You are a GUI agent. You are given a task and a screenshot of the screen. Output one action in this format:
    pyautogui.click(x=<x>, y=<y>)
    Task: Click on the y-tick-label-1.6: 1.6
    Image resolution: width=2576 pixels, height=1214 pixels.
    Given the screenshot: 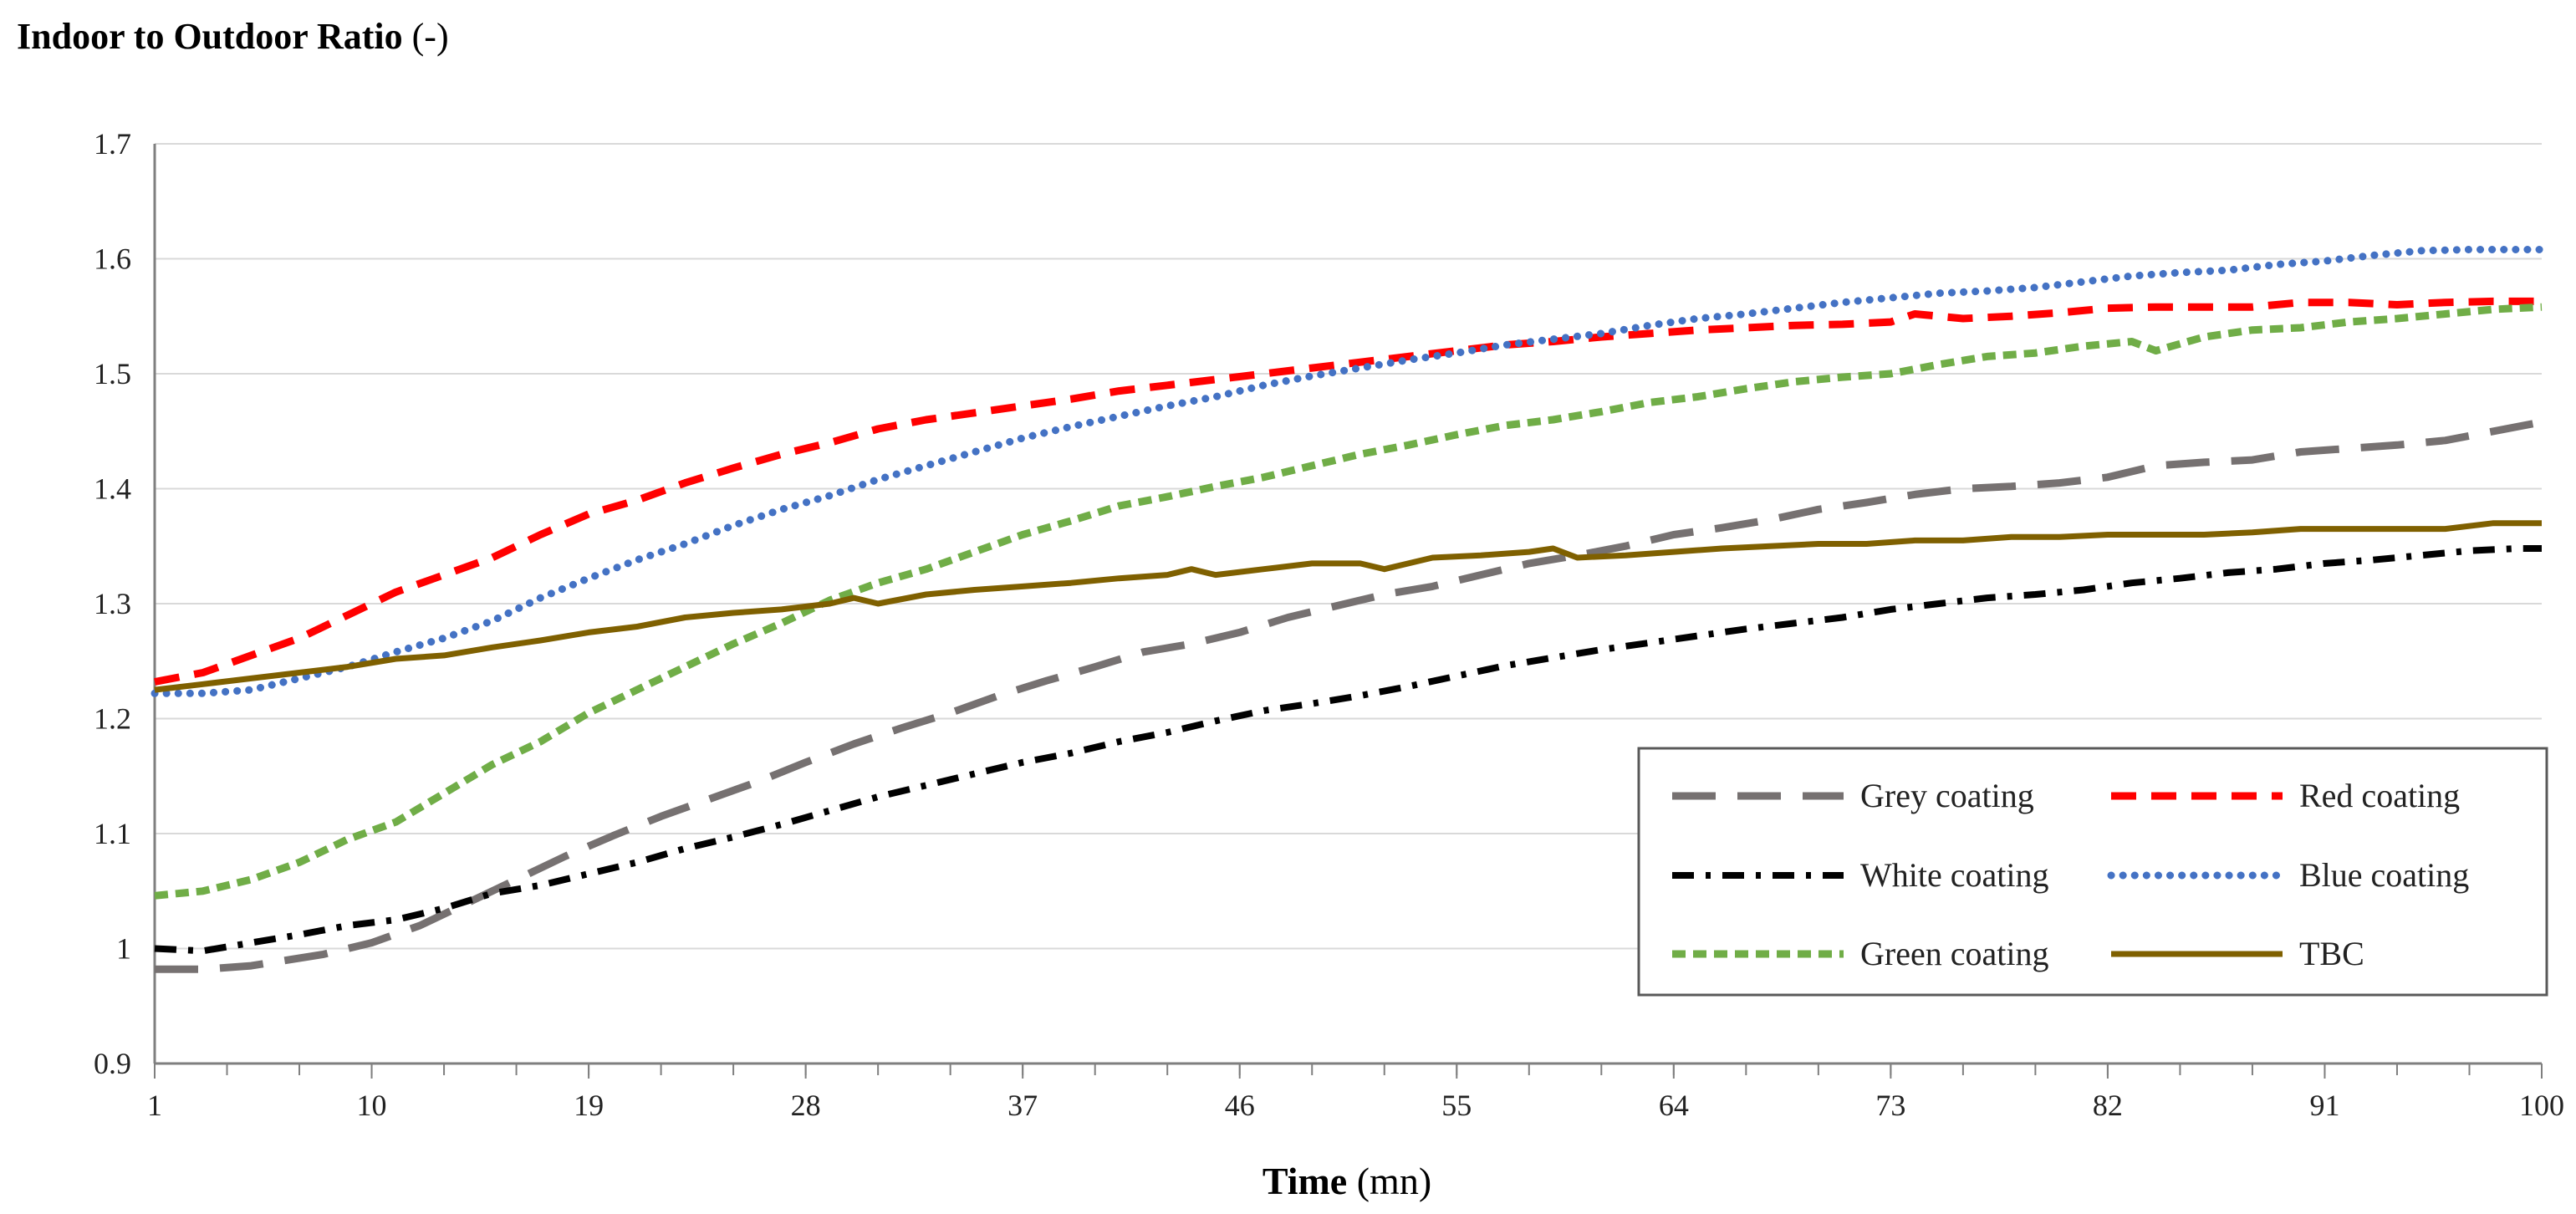 What is the action you would take?
    pyautogui.click(x=113, y=259)
    